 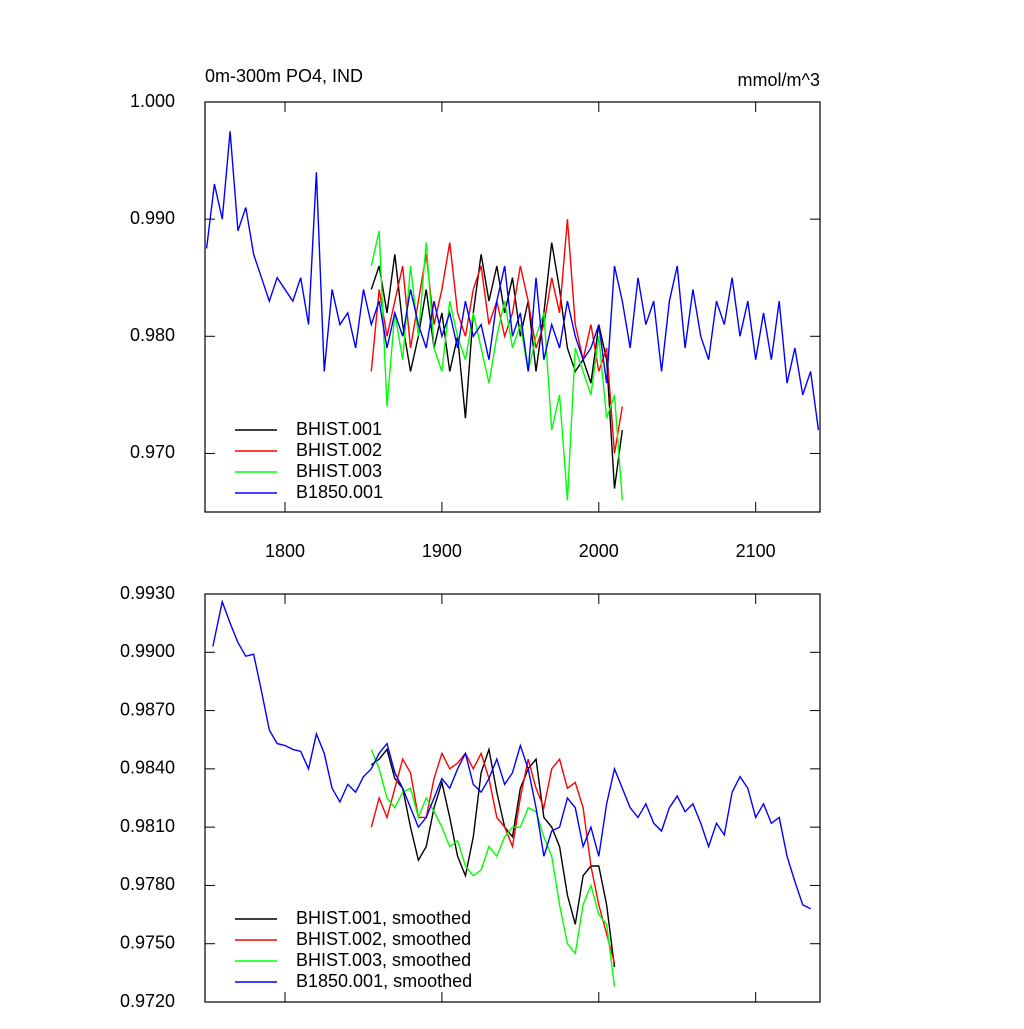 I want to click on legend-label: BHIST.003, so click(x=339, y=471).